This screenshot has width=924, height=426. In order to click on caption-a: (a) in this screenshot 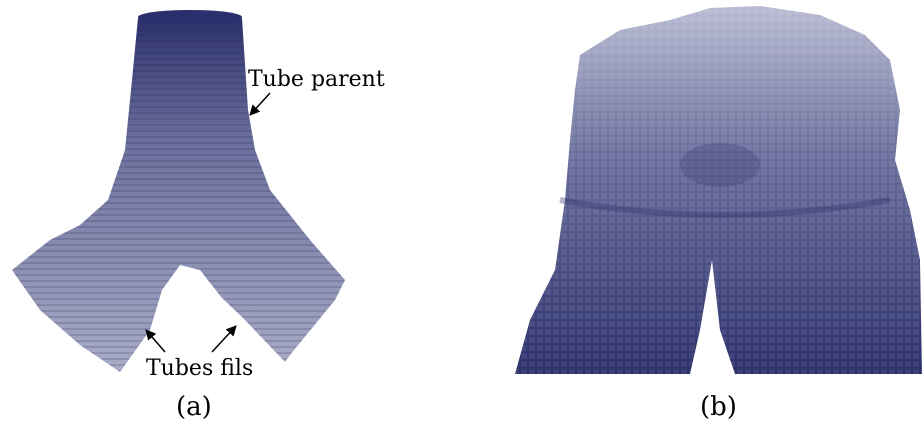, I will do `click(194, 407)`.